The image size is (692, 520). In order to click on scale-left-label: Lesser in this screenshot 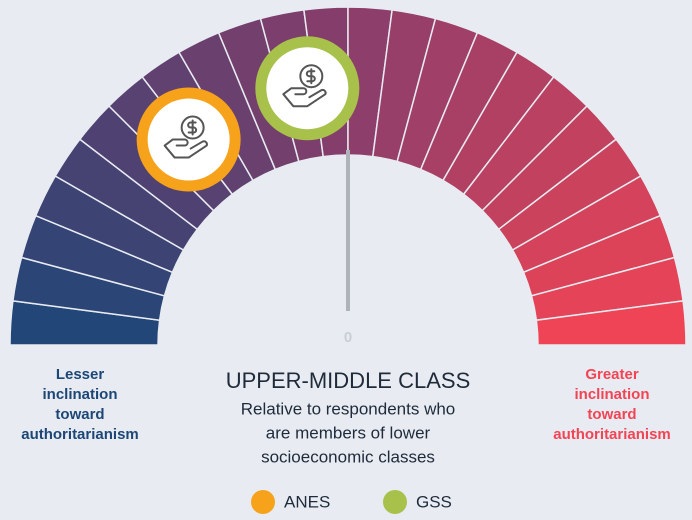, I will do `click(80, 374)`.